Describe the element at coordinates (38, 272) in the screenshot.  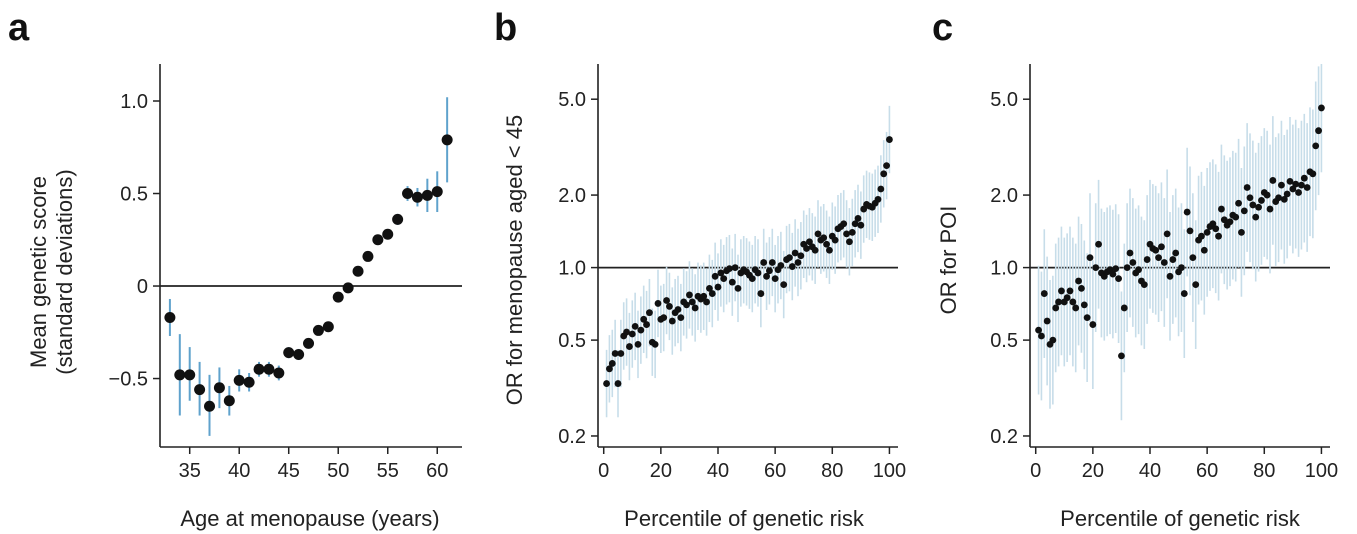
I see `panel-a-ylabel-line1: Mean genetic score` at that location.